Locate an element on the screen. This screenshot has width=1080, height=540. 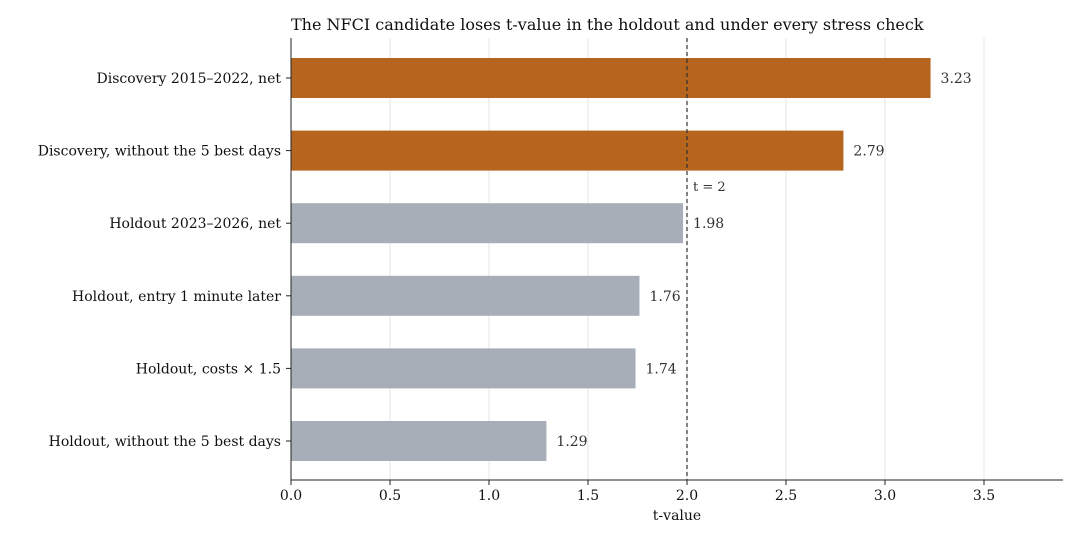
category-label: Holdout, entry 1 minute later is located at coordinates (176, 297).